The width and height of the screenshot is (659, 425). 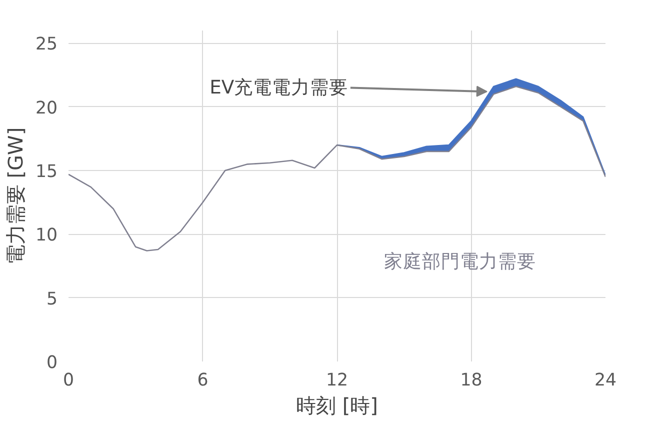 What do you see at coordinates (279, 87) in the screenshot?
I see `text: EV充電電力需要` at bounding box center [279, 87].